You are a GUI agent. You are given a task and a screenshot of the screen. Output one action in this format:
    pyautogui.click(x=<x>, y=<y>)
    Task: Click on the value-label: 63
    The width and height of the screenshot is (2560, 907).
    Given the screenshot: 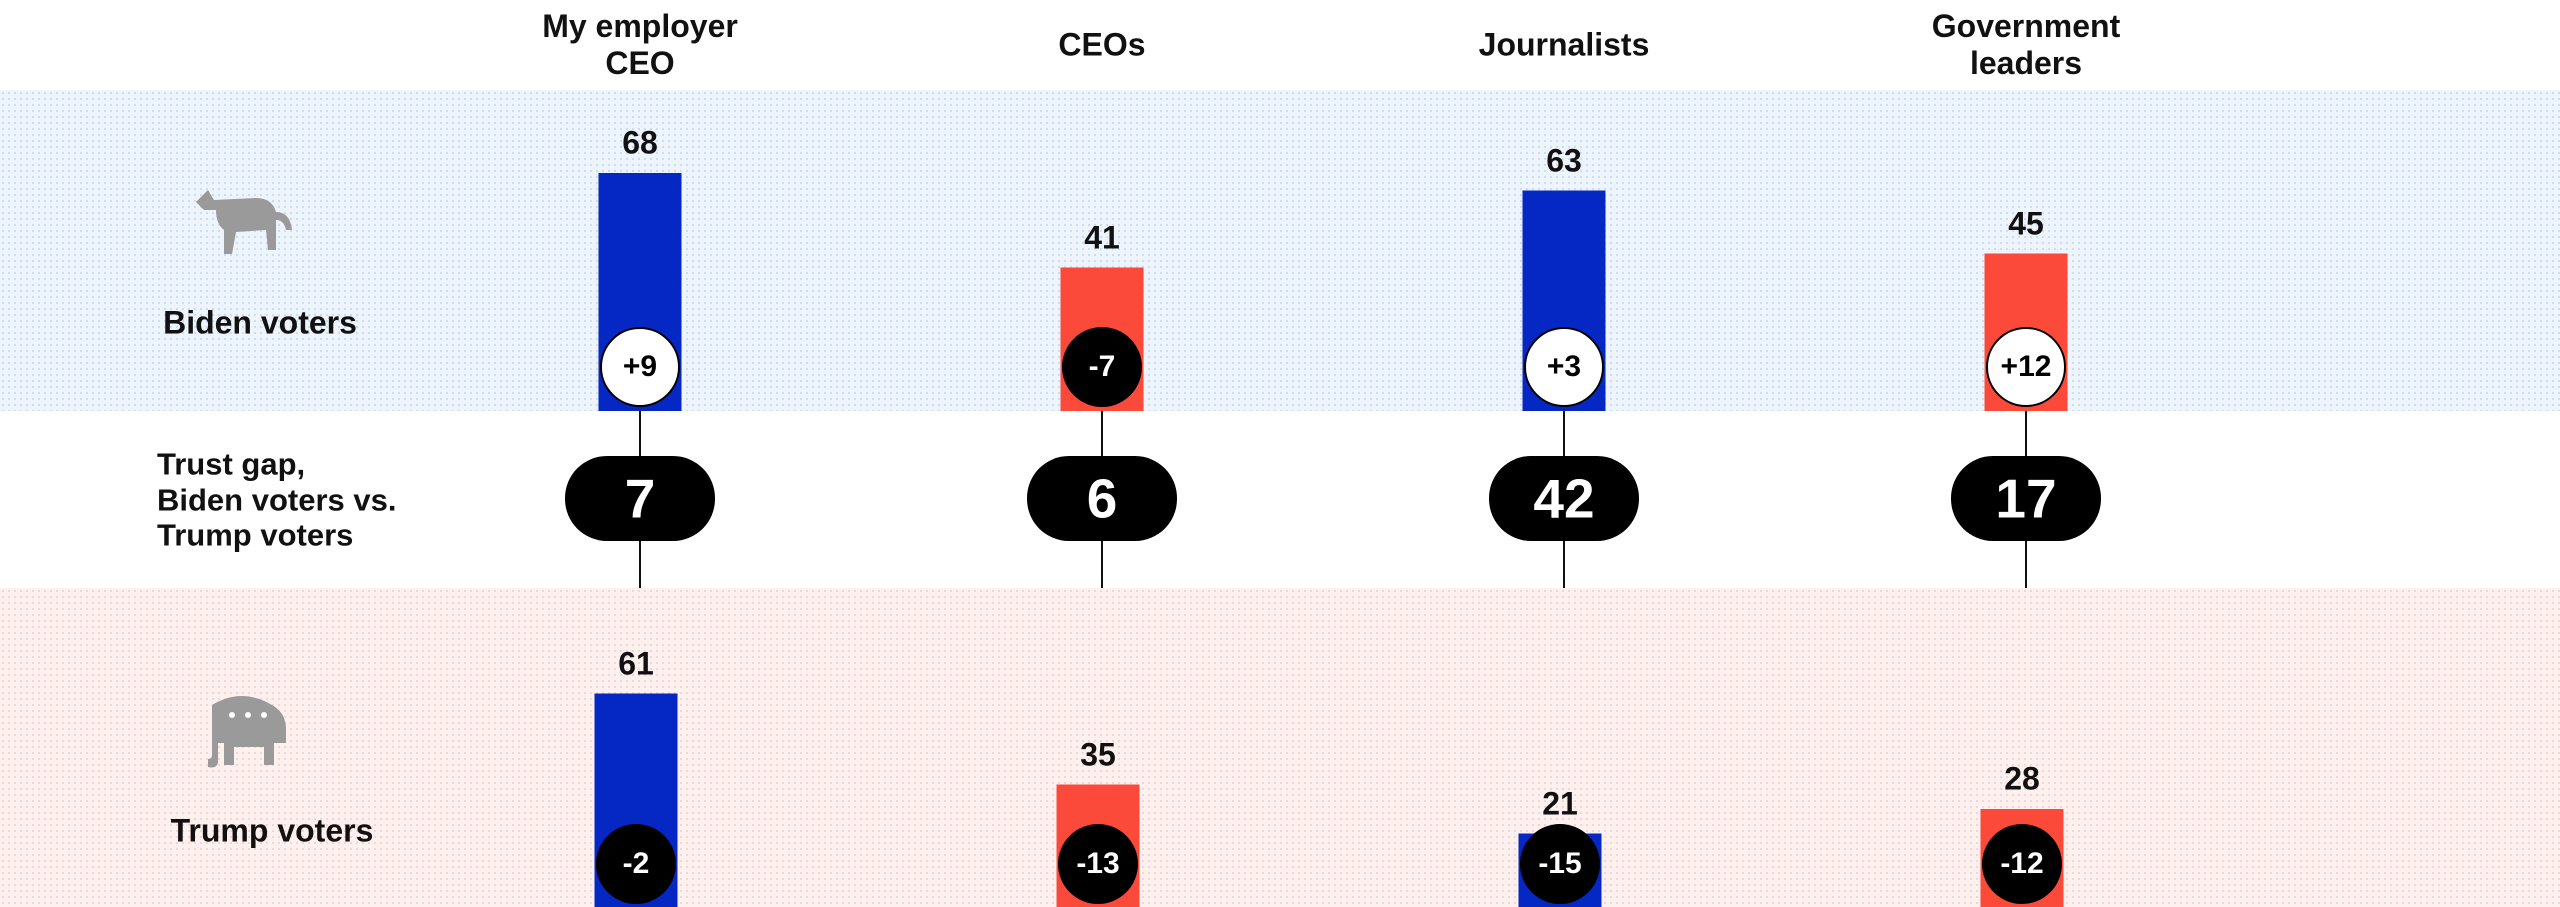 What is the action you would take?
    pyautogui.click(x=1564, y=160)
    